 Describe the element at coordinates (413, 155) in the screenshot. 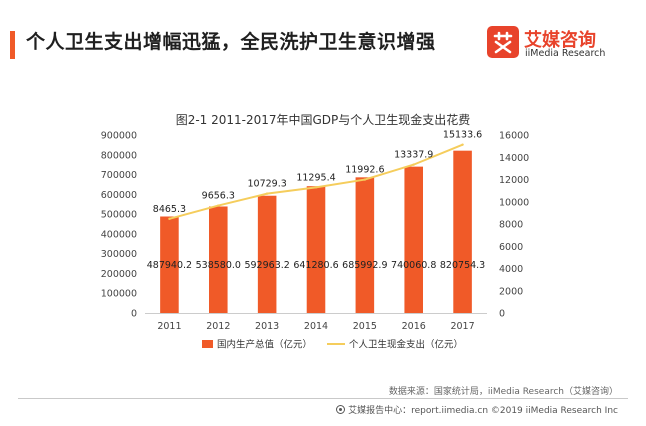

I see `line-data-label: 13337.9` at that location.